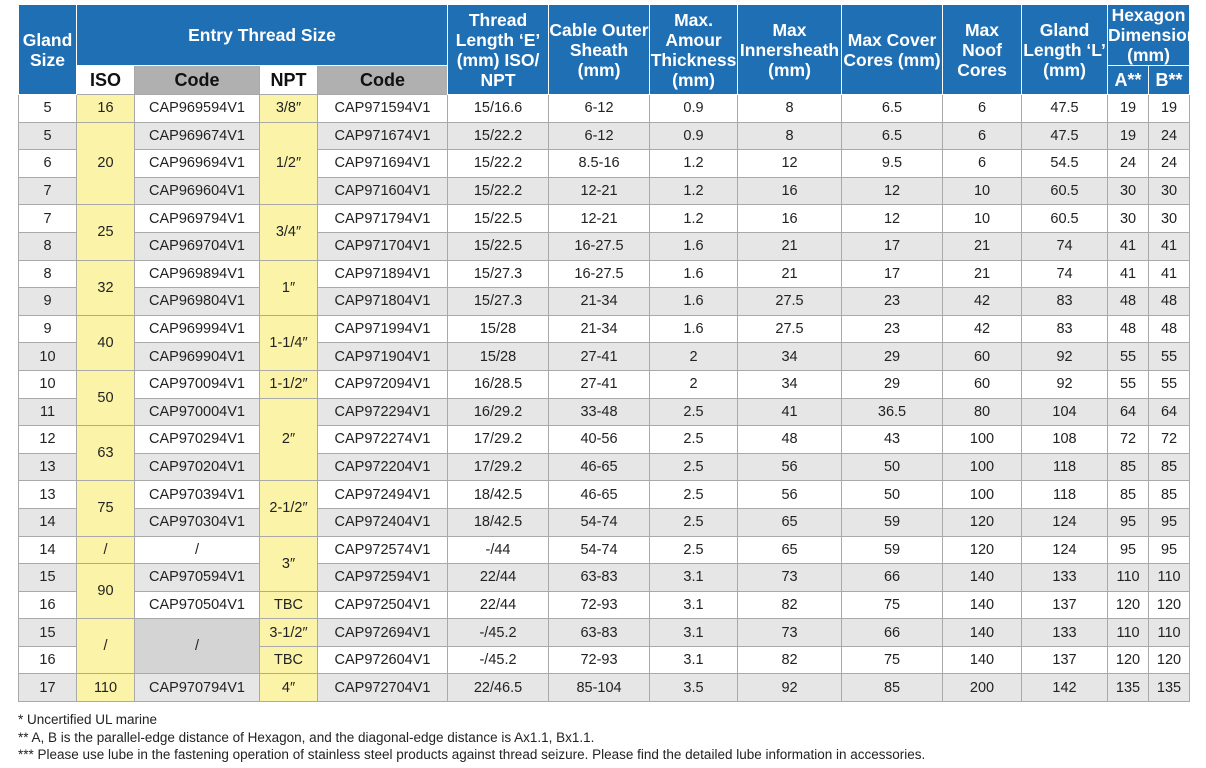  What do you see at coordinates (498, 605) in the screenshot?
I see `thread-length-cell: 22/44` at bounding box center [498, 605].